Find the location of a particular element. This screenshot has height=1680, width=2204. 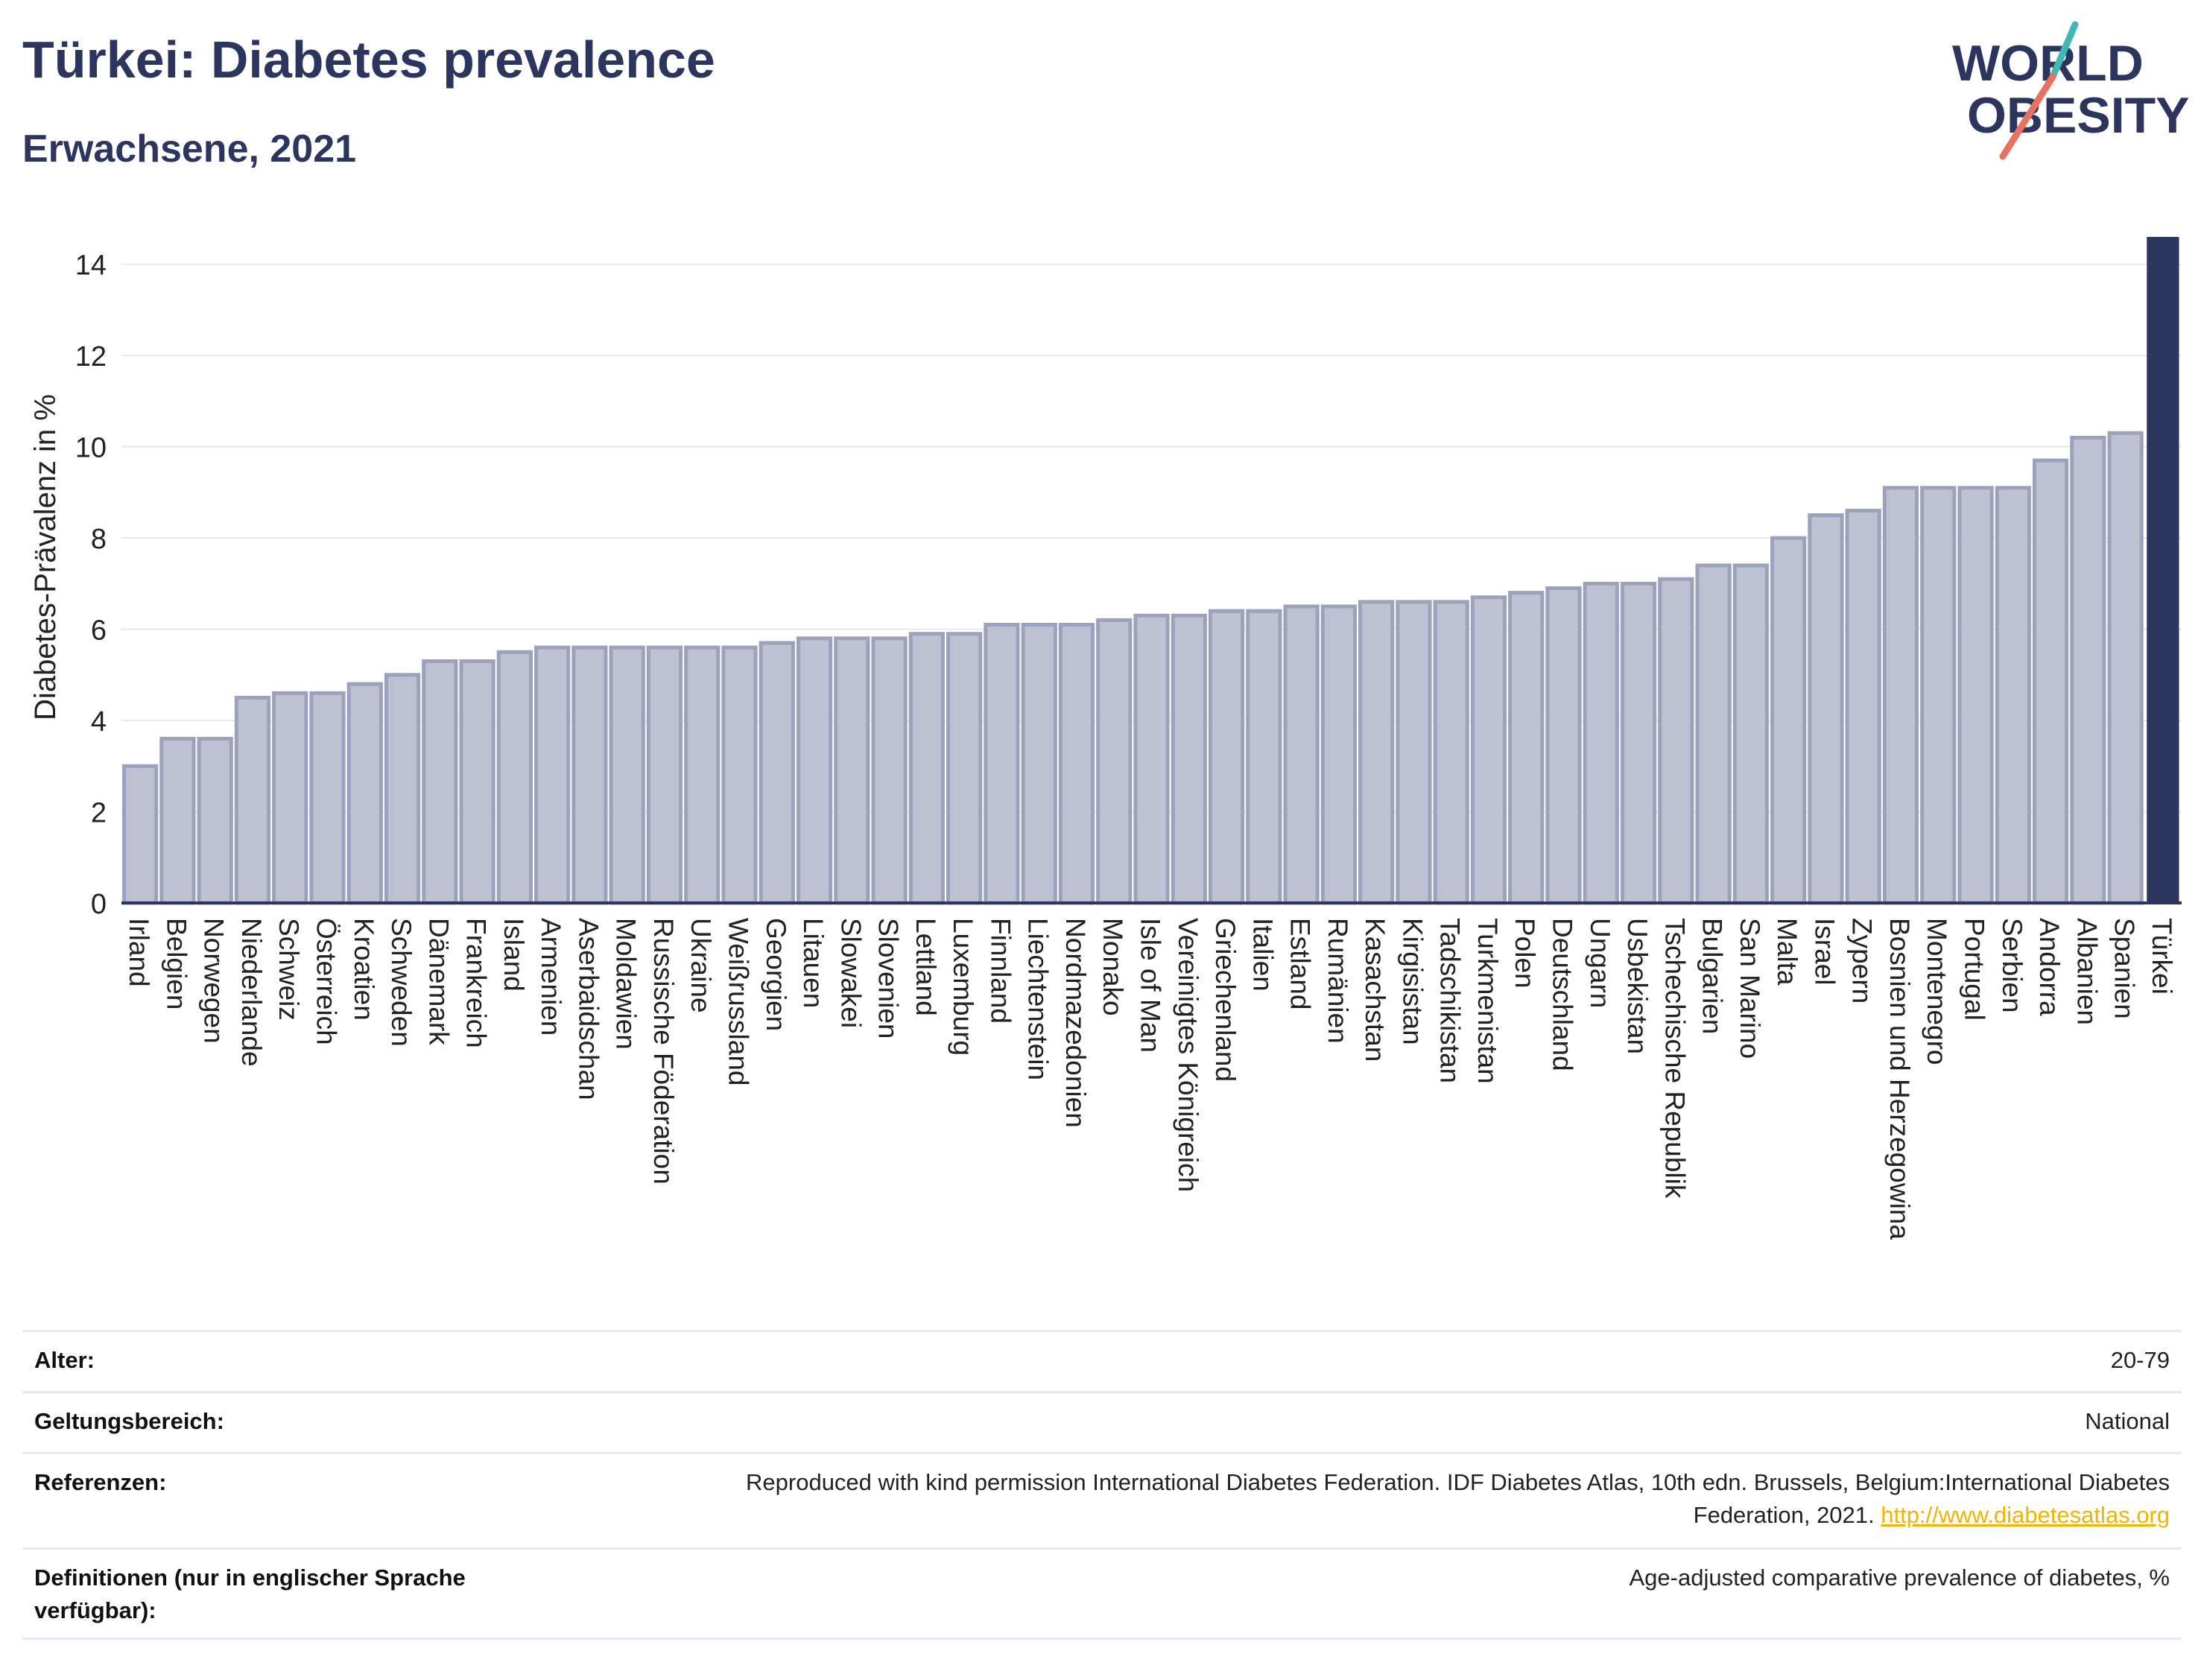

x-tick-label: Bulgarien is located at coordinates (1712, 976).